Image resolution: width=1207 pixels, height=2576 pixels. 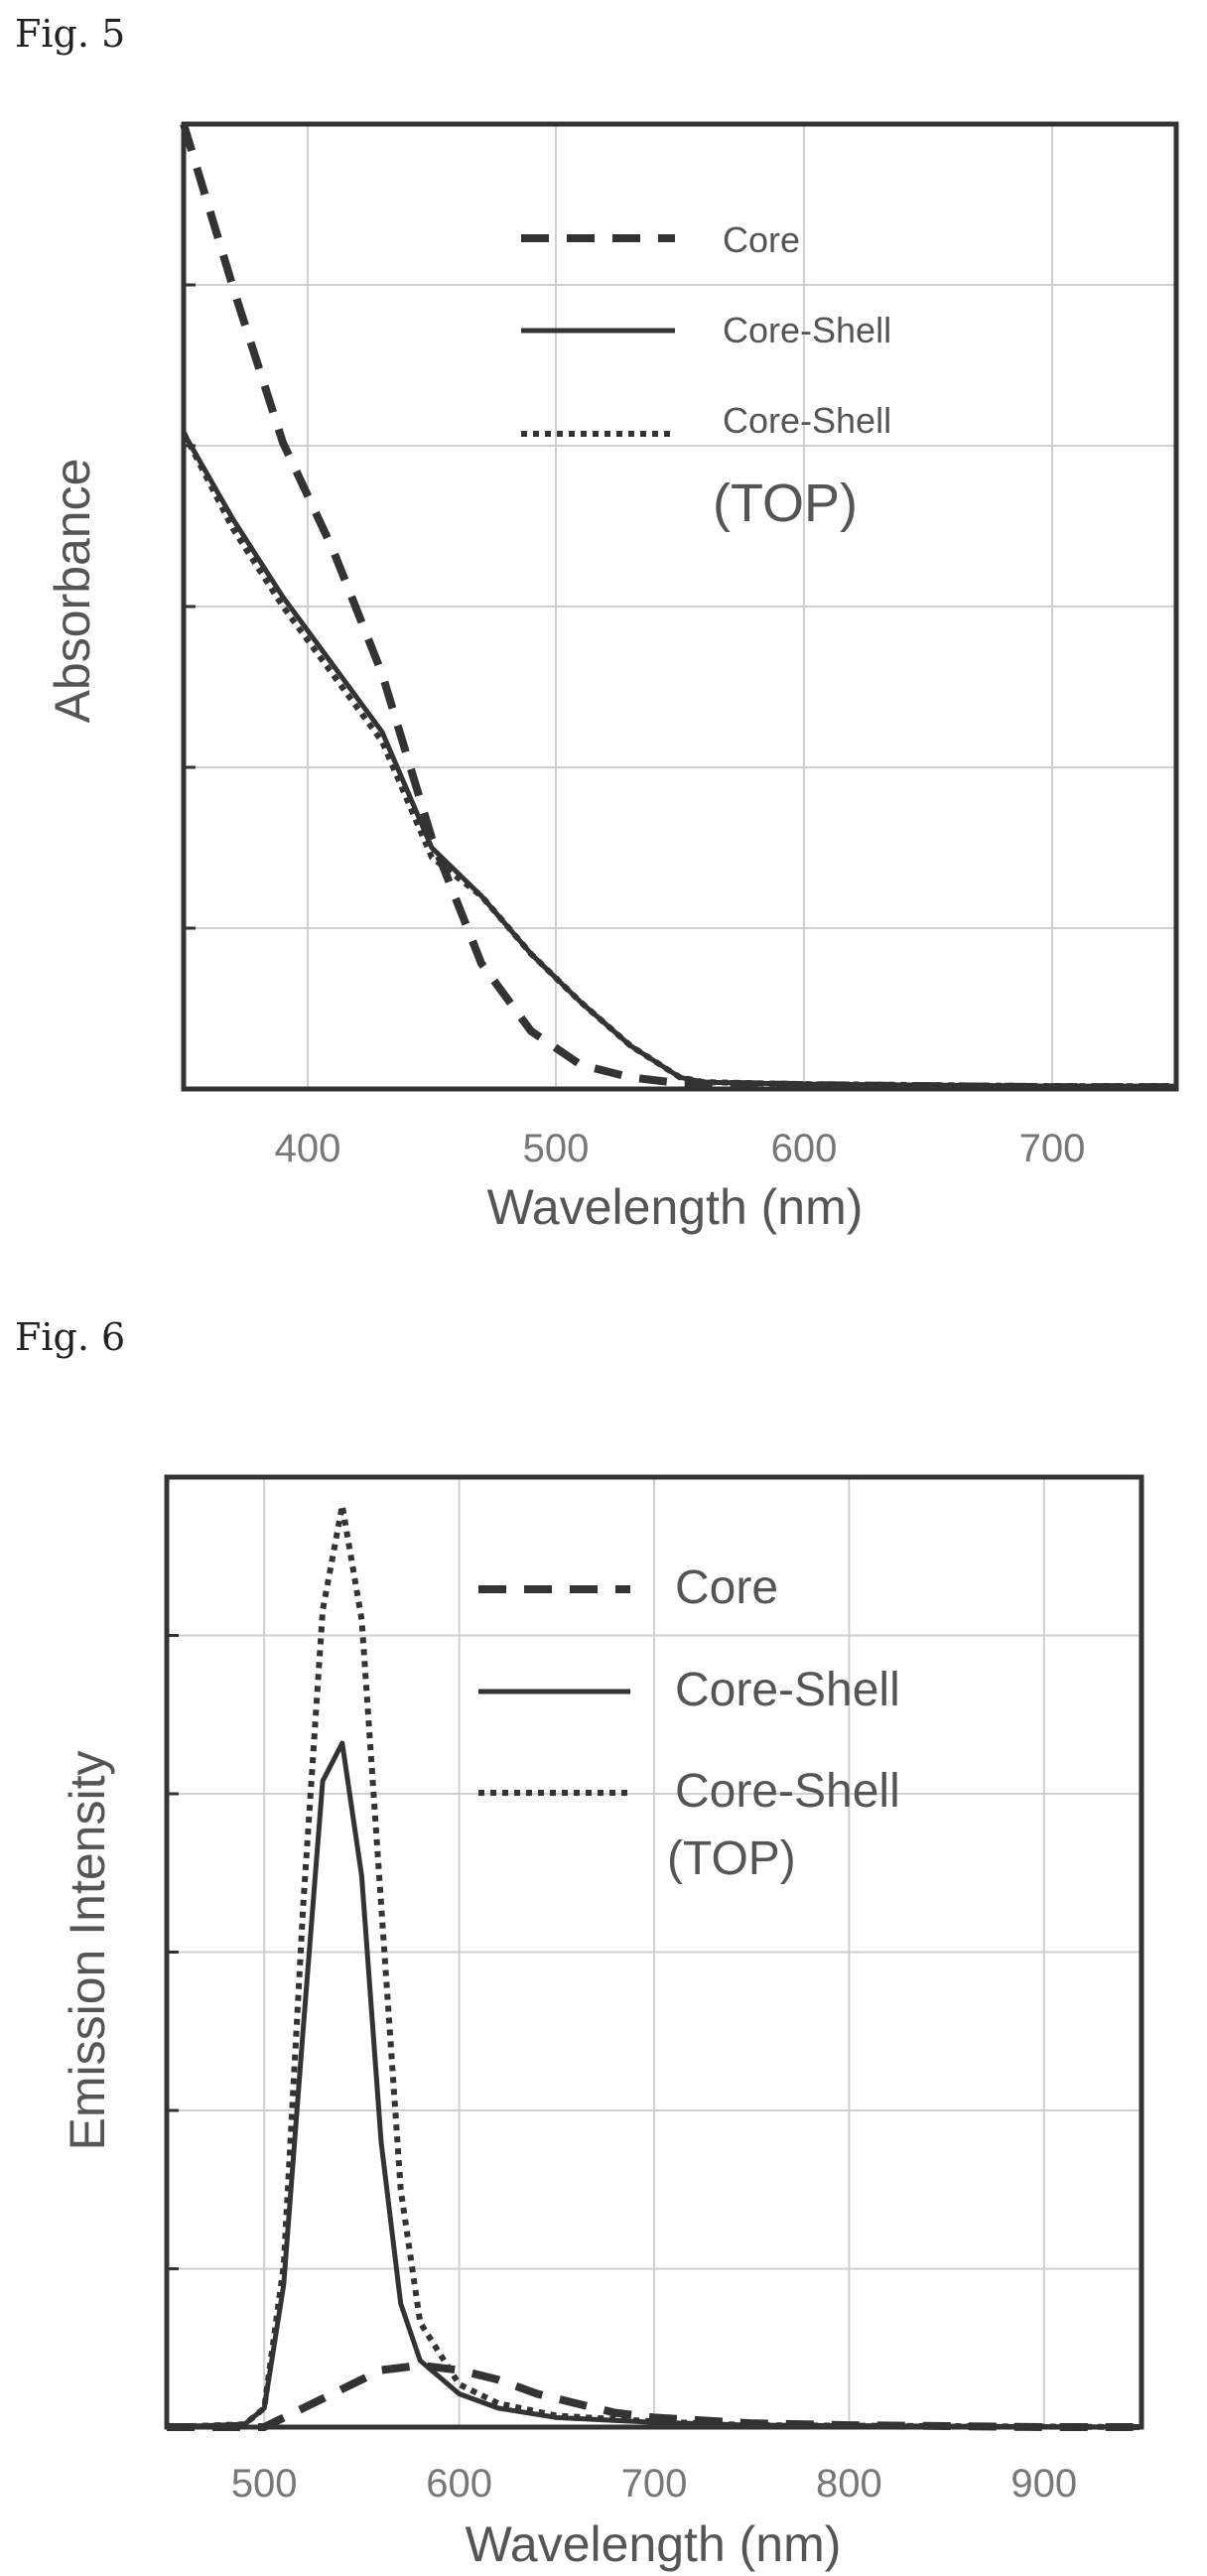 I want to click on x-tick-label: 900, so click(x=1043, y=2484).